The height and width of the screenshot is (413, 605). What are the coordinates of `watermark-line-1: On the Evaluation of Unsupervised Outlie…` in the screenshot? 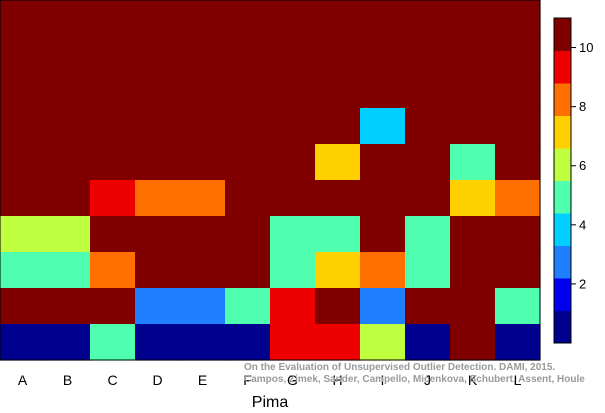 It's located at (399, 367).